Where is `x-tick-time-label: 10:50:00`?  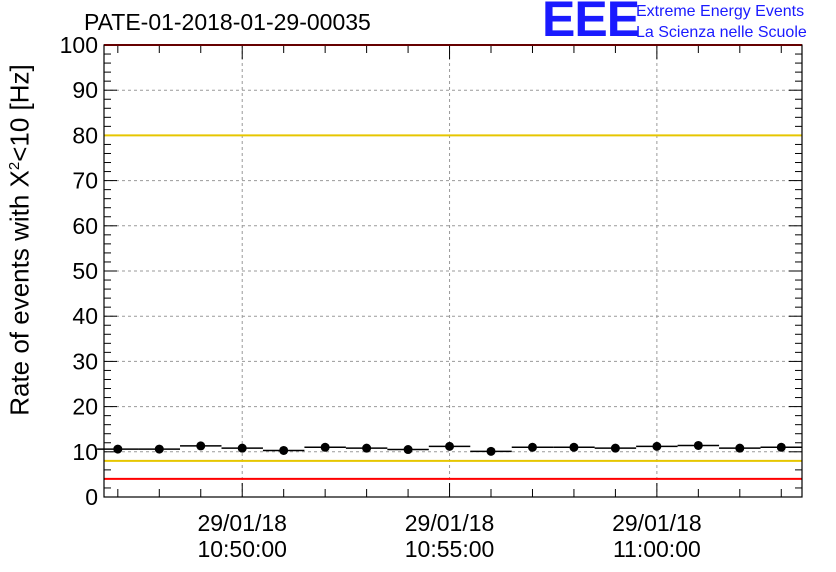 x-tick-time-label: 10:50:00 is located at coordinates (242, 549).